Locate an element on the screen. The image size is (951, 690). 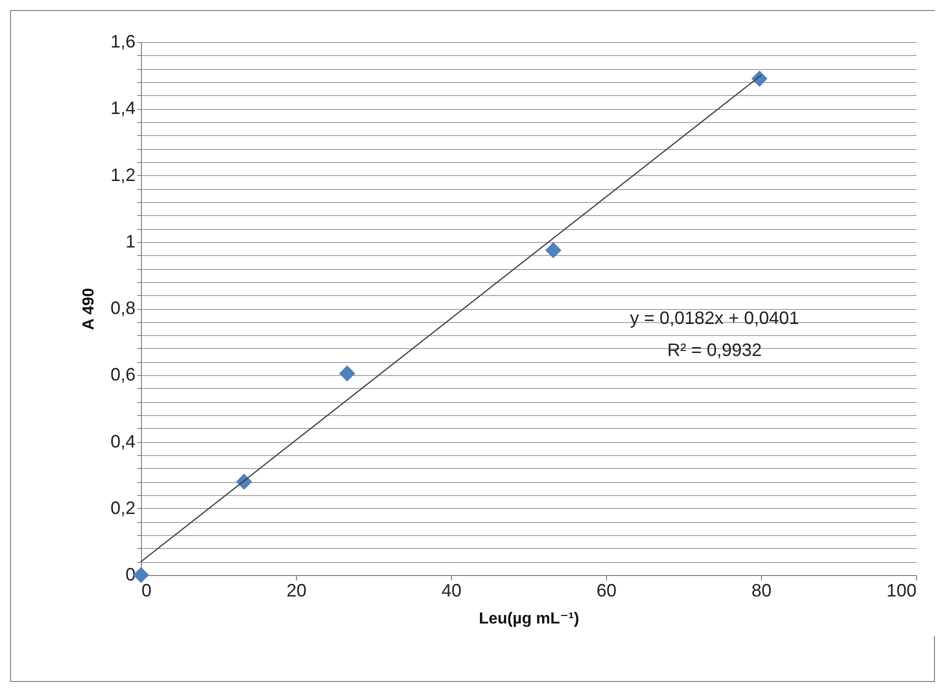
x-tick-label: 100 is located at coordinates (901, 590).